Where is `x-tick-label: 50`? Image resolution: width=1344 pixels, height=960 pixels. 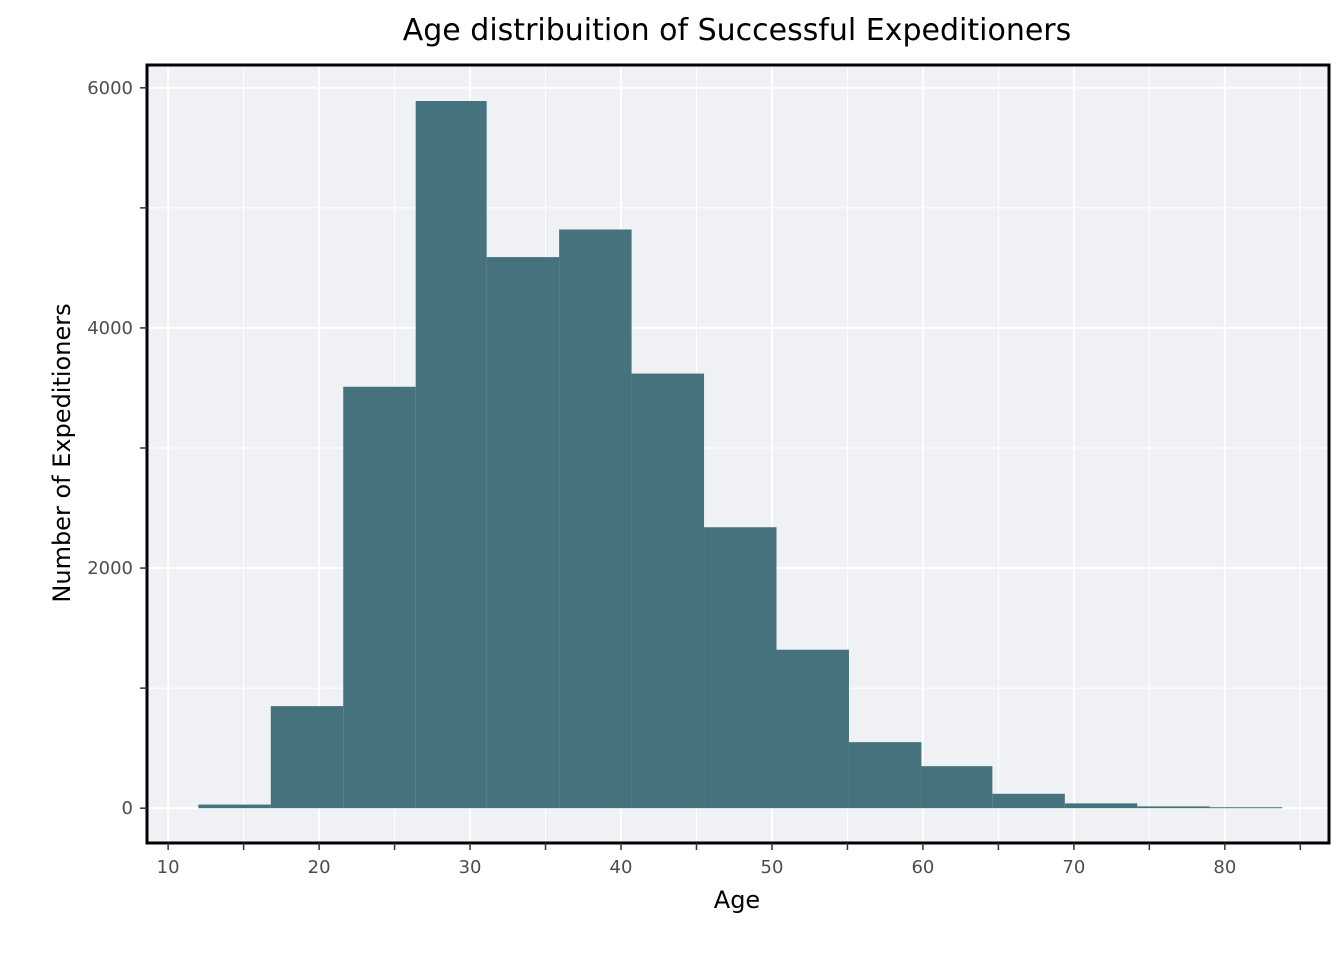 x-tick-label: 50 is located at coordinates (772, 867).